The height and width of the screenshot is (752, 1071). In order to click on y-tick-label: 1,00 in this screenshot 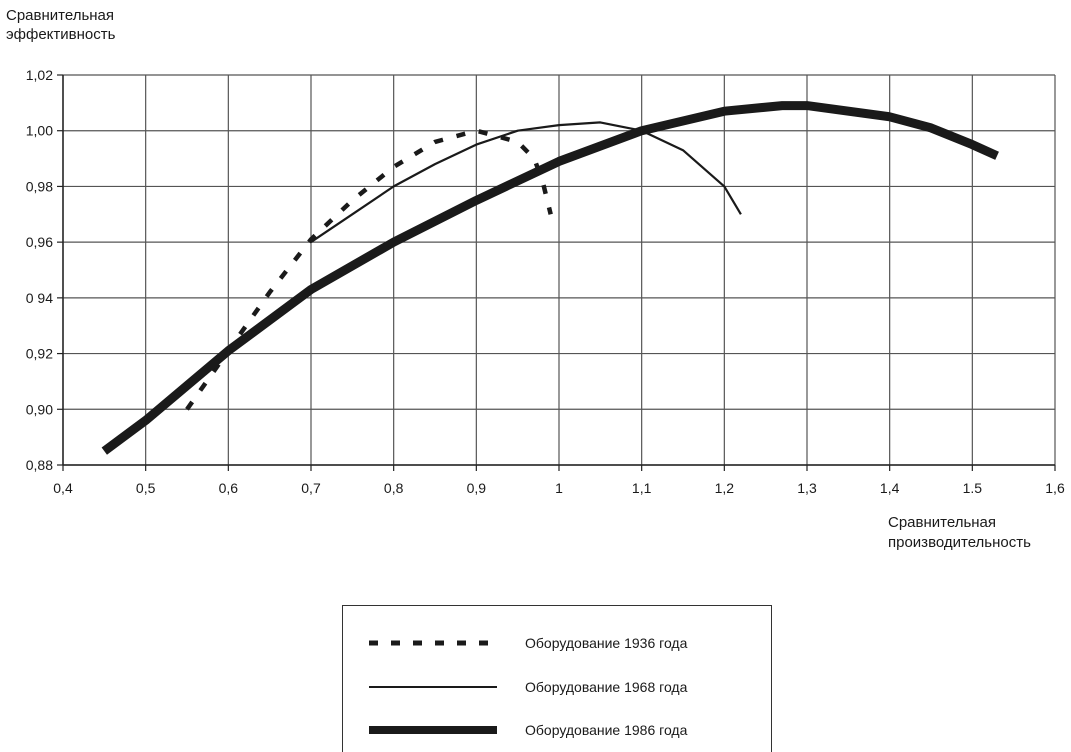, I will do `click(39, 131)`.